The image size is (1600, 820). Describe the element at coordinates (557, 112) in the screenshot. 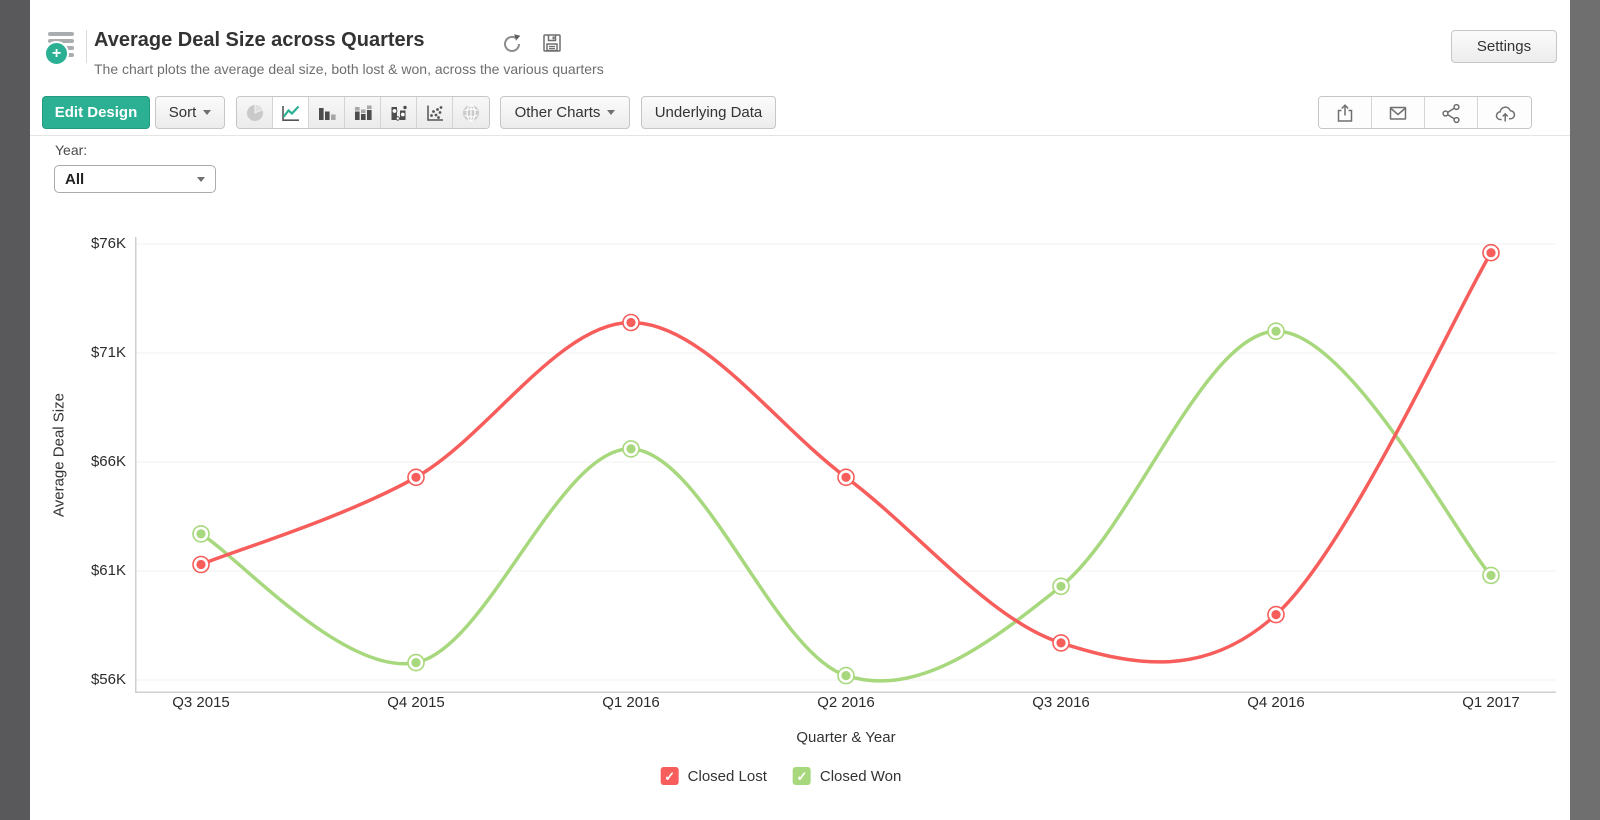

I see `other-charts-label: Other Charts` at that location.